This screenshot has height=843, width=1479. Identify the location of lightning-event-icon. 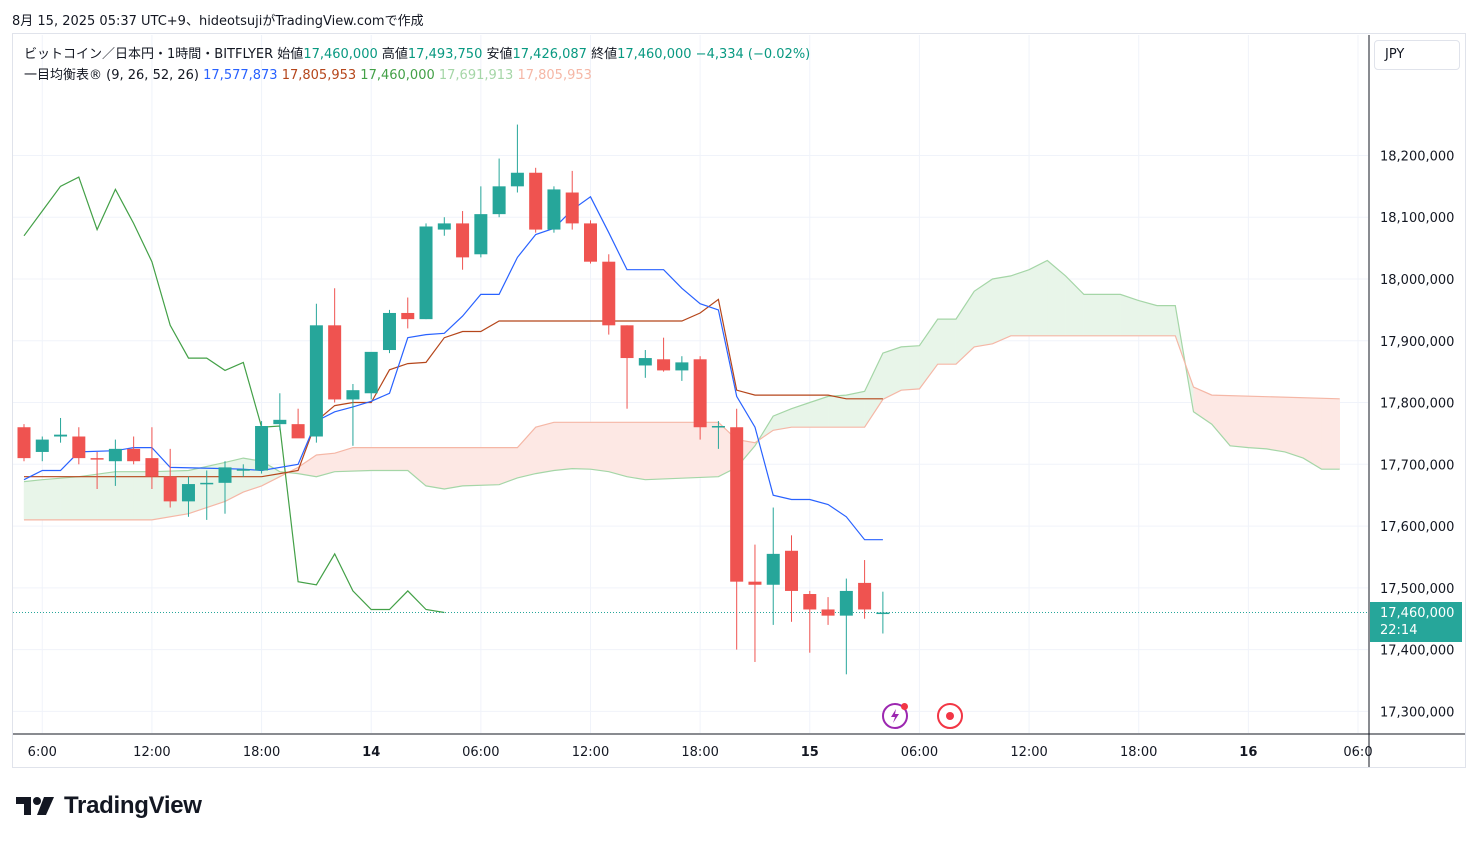
(895, 716).